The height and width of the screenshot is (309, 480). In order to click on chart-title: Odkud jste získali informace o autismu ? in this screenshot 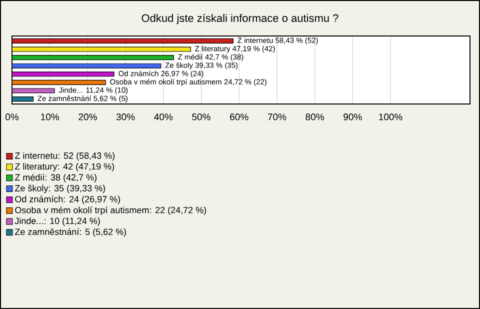, I will do `click(240, 19)`.